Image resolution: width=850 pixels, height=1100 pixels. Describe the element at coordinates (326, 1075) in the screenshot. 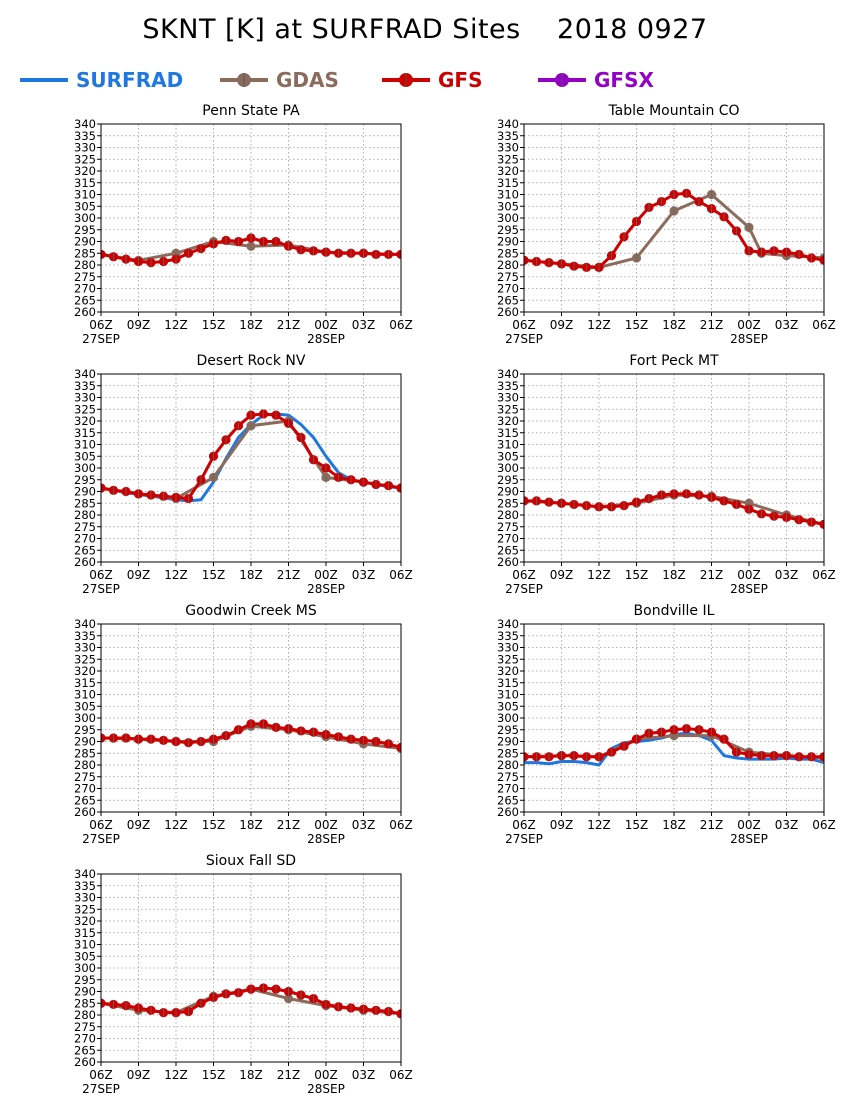

I see `x-tick-label: 00Z` at that location.